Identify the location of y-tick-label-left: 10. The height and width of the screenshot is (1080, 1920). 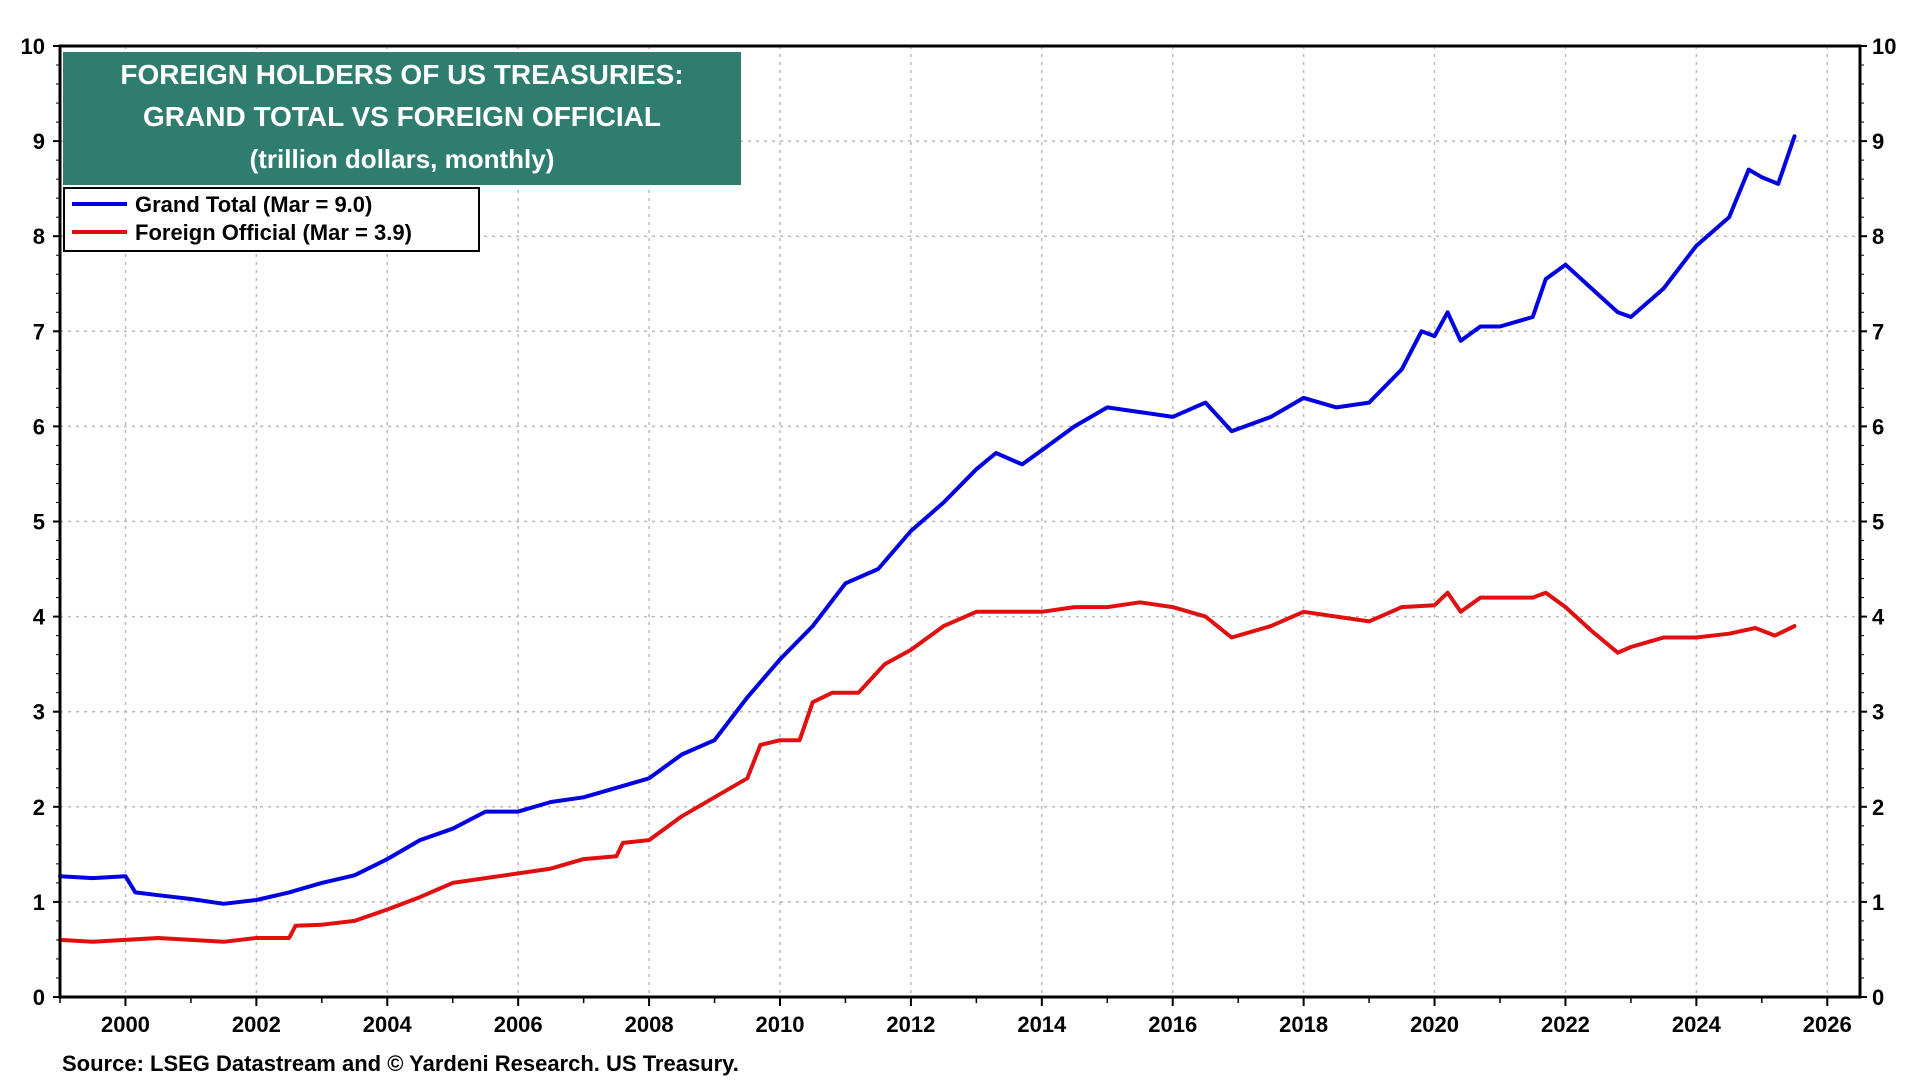
(33, 46).